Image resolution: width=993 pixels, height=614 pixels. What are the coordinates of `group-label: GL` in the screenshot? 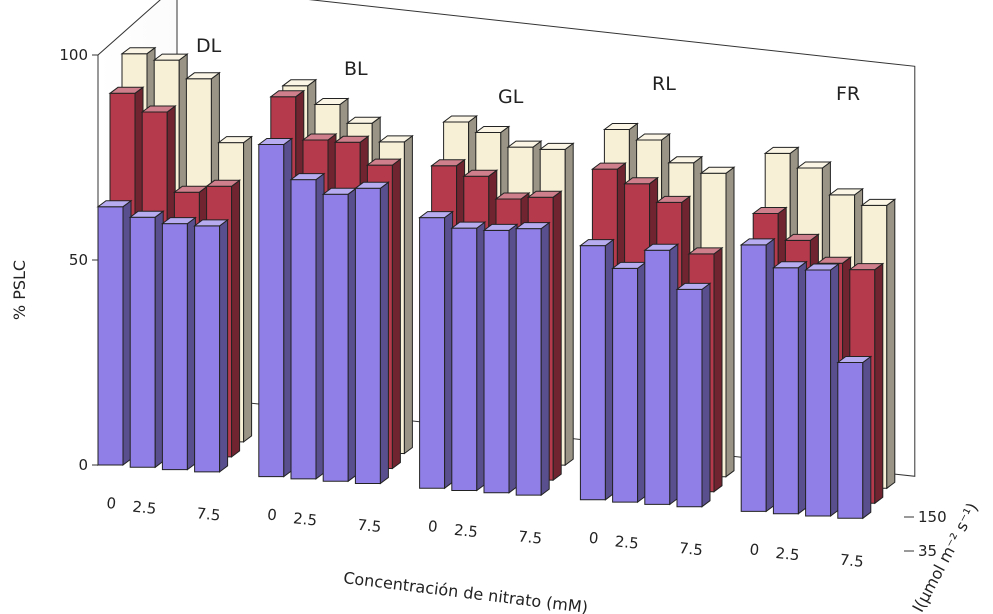 It's located at (511, 97).